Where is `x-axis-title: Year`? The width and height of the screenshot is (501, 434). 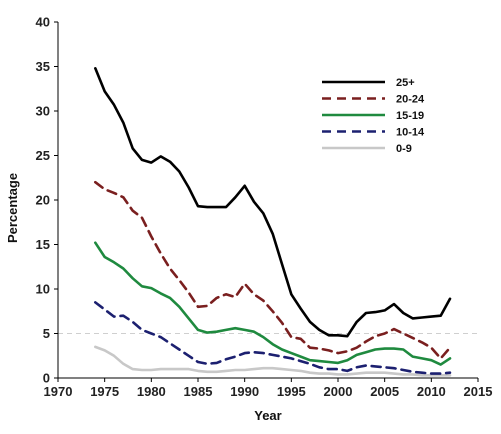 x-axis-title: Year is located at coordinates (267, 415).